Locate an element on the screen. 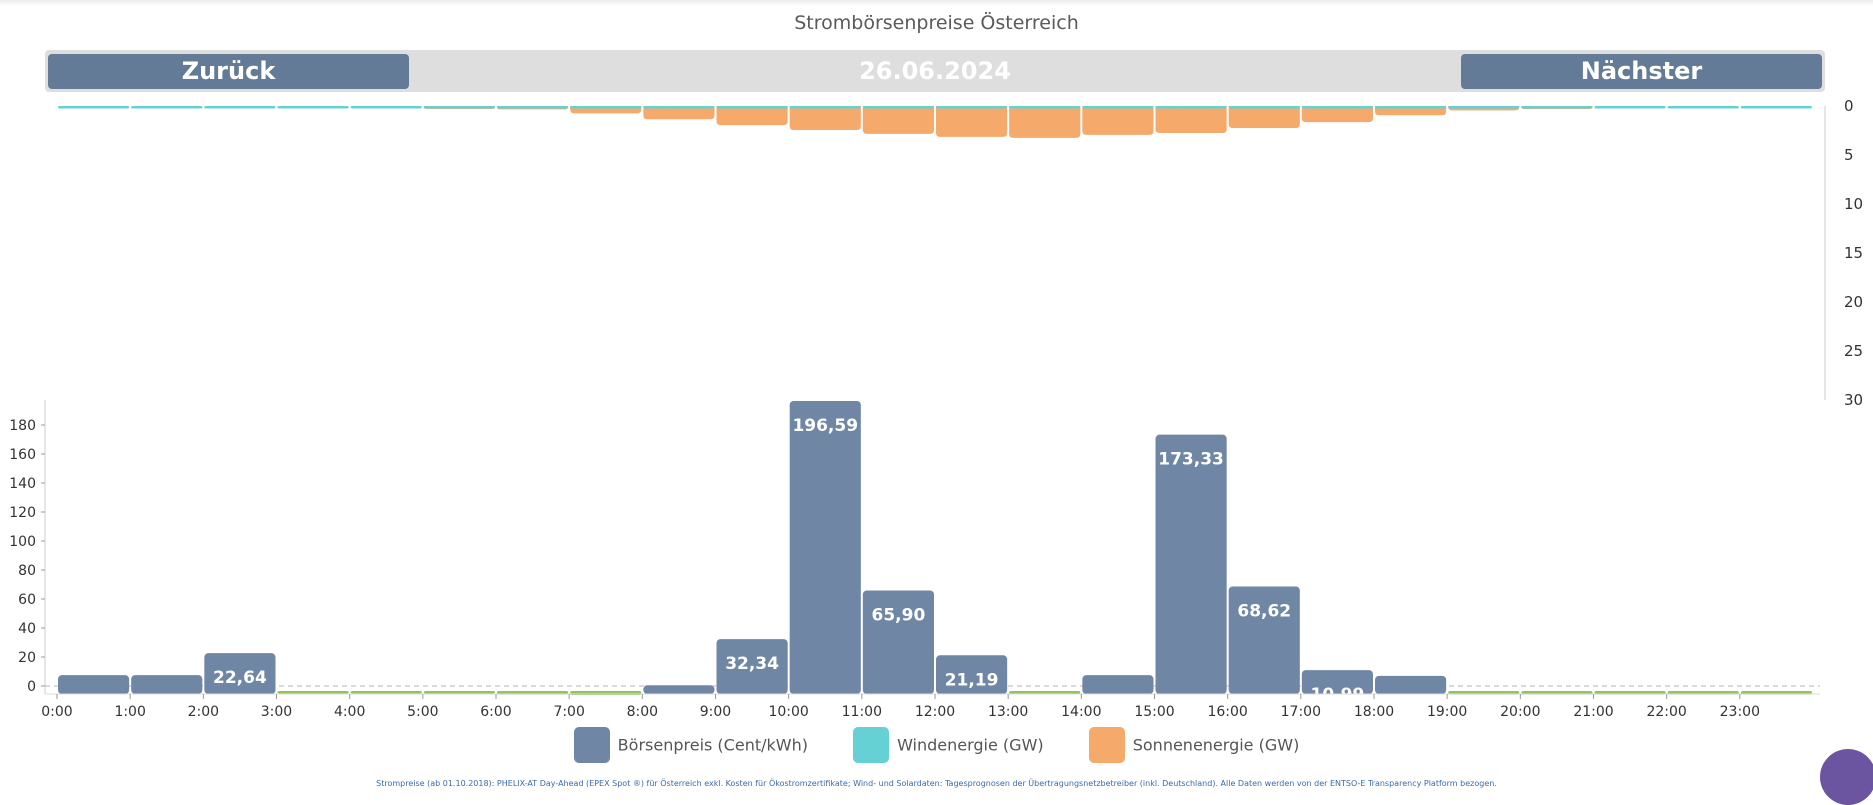 The height and width of the screenshot is (805, 1873). legend-item-wind: Windenergie (GW) is located at coordinates (948, 745).